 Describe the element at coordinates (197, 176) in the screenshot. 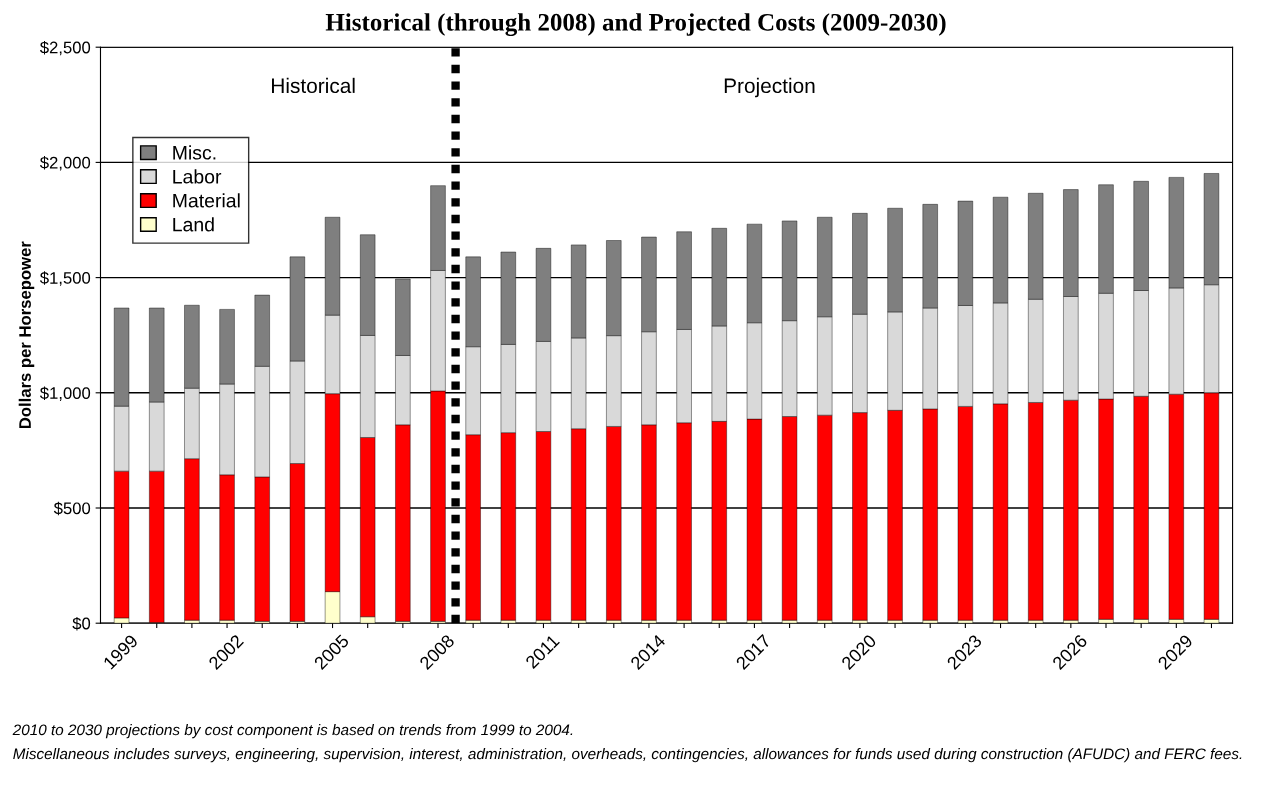

I see `legend-label: Labor` at that location.